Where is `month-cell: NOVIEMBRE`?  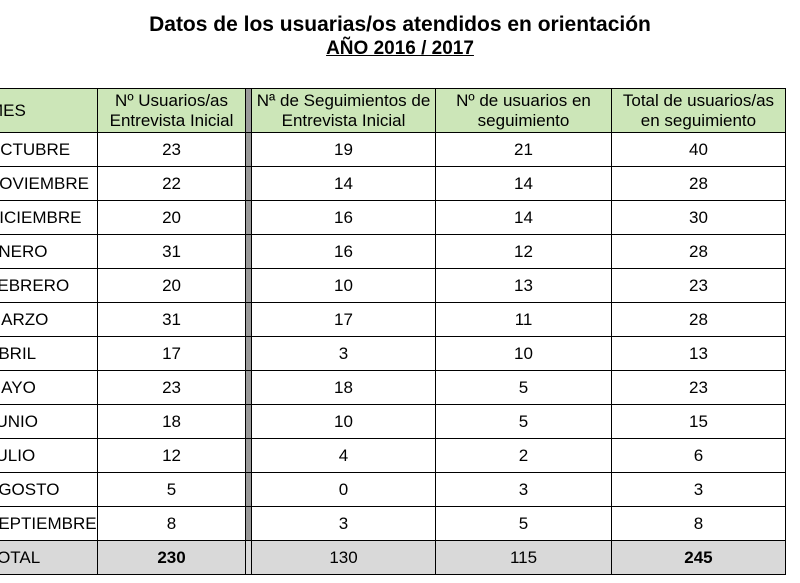
month-cell: NOVIEMBRE is located at coordinates (49, 183).